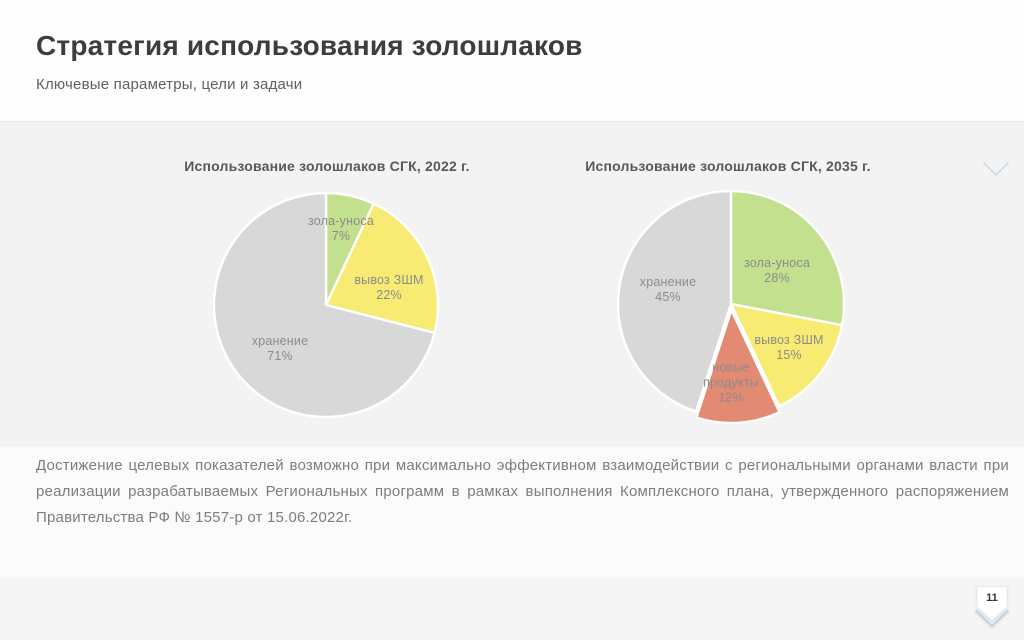  I want to click on pie-label-pct: 15%, so click(789, 355).